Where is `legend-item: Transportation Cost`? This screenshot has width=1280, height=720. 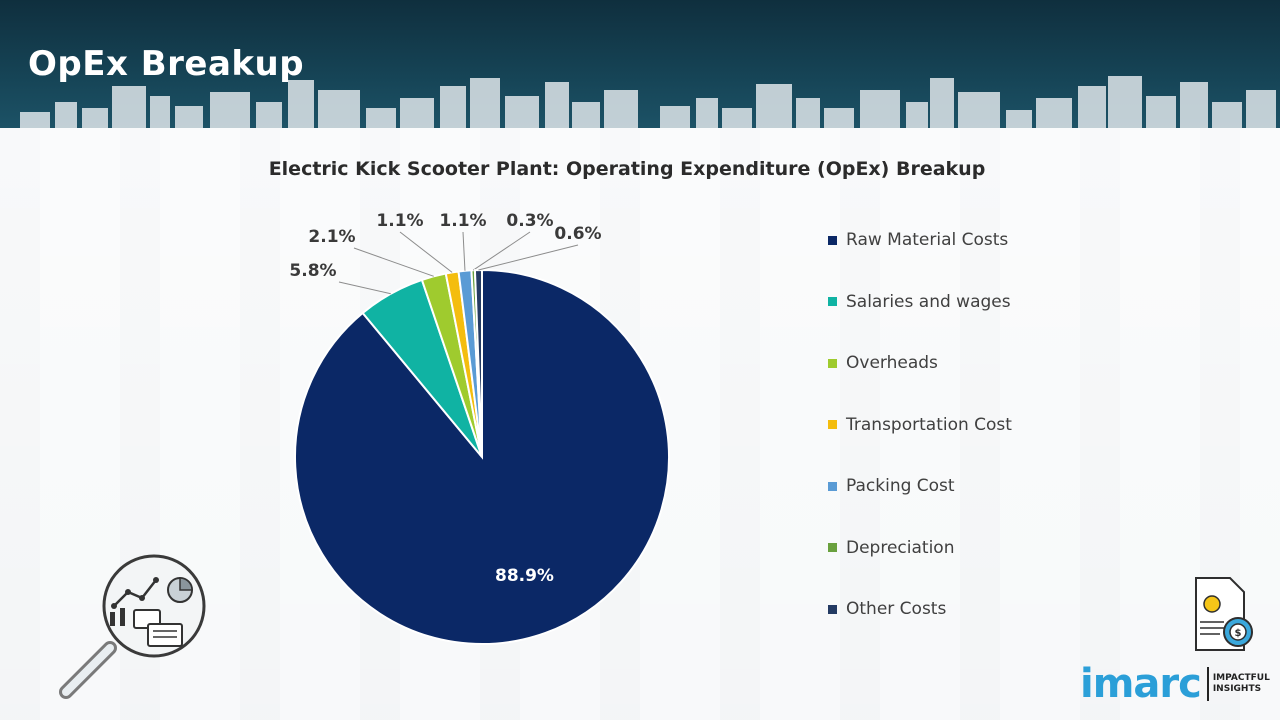
legend-item: Transportation Cost is located at coordinates (920, 425).